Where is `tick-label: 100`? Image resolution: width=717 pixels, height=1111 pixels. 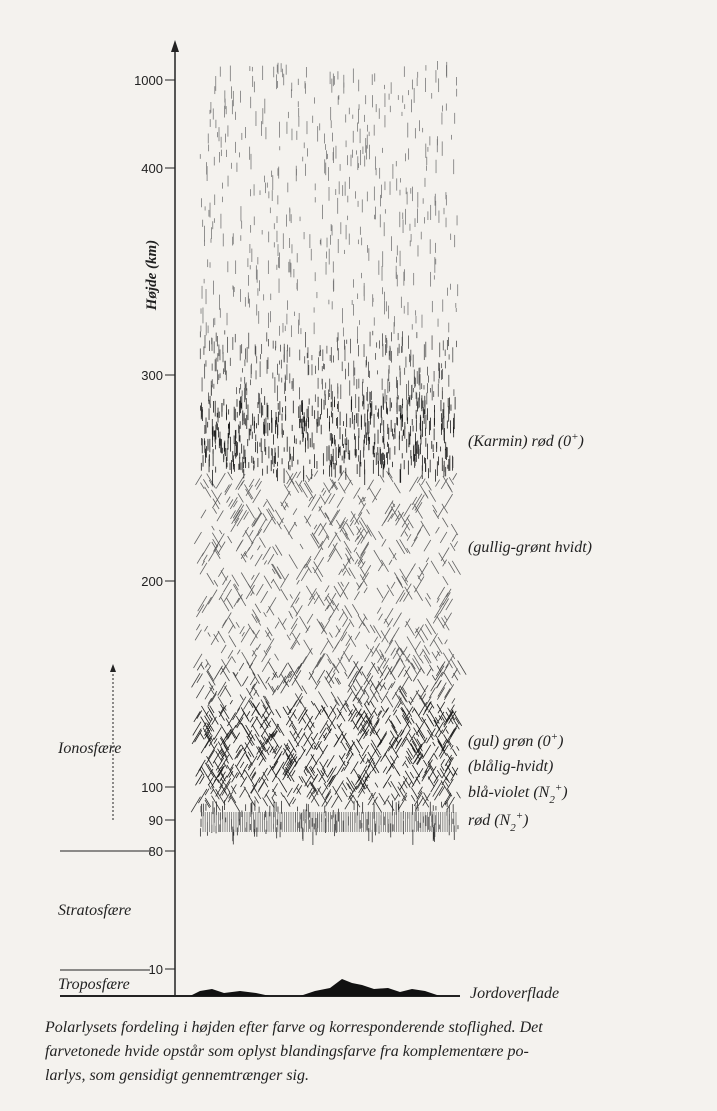 tick-label: 100 is located at coordinates (152, 787).